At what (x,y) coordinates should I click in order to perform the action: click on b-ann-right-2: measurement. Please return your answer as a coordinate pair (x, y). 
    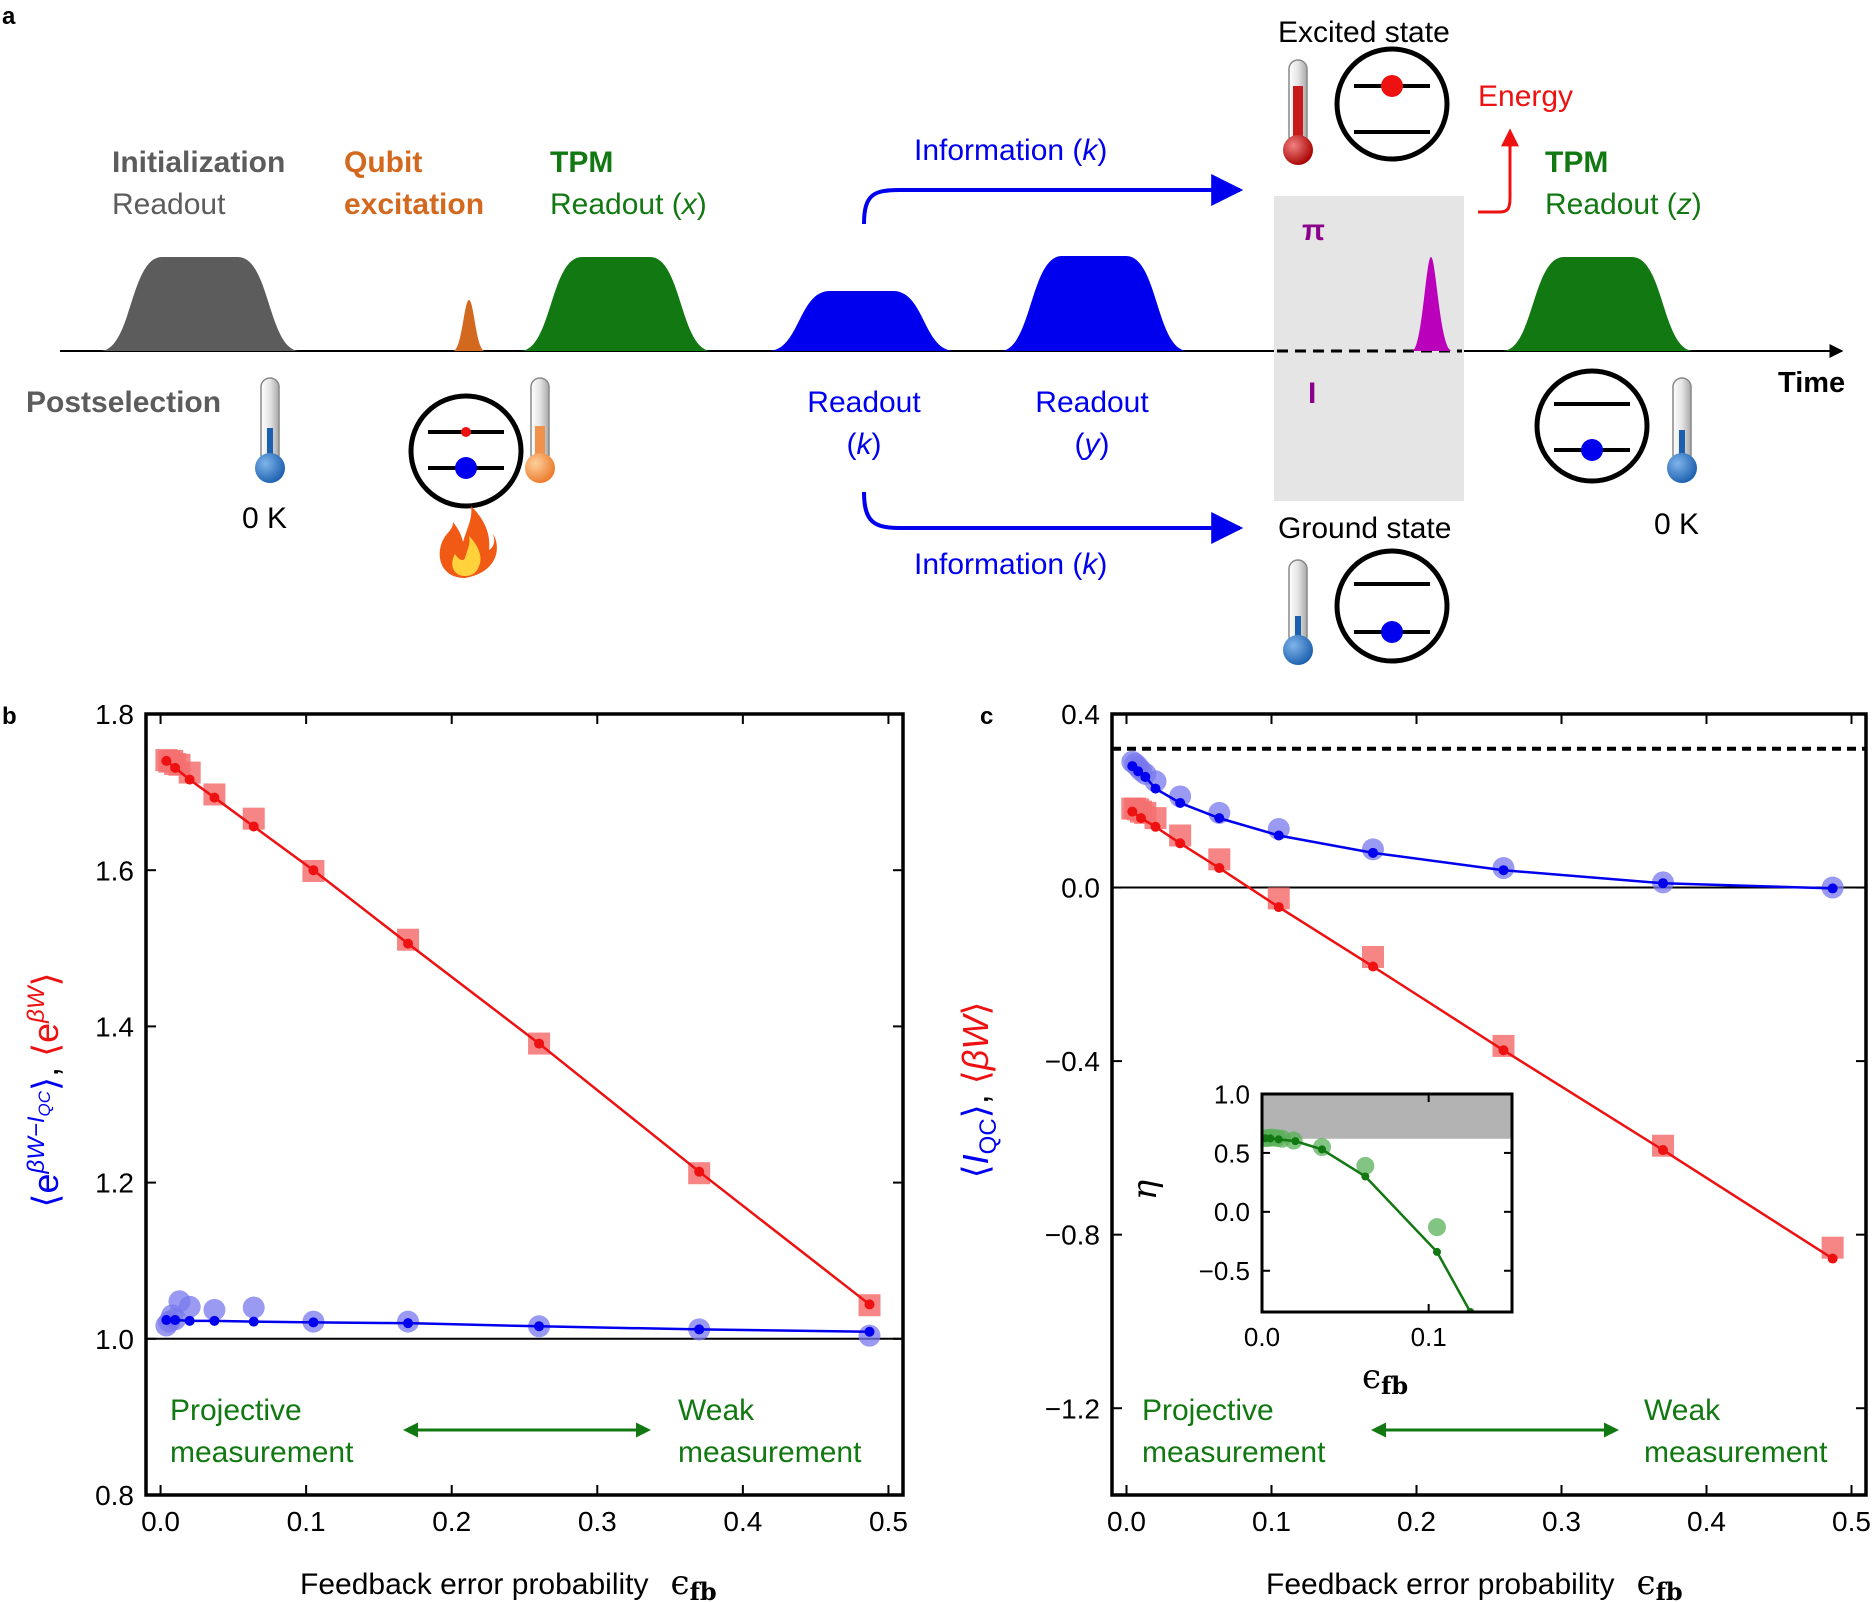
    Looking at the image, I should click on (770, 1452).